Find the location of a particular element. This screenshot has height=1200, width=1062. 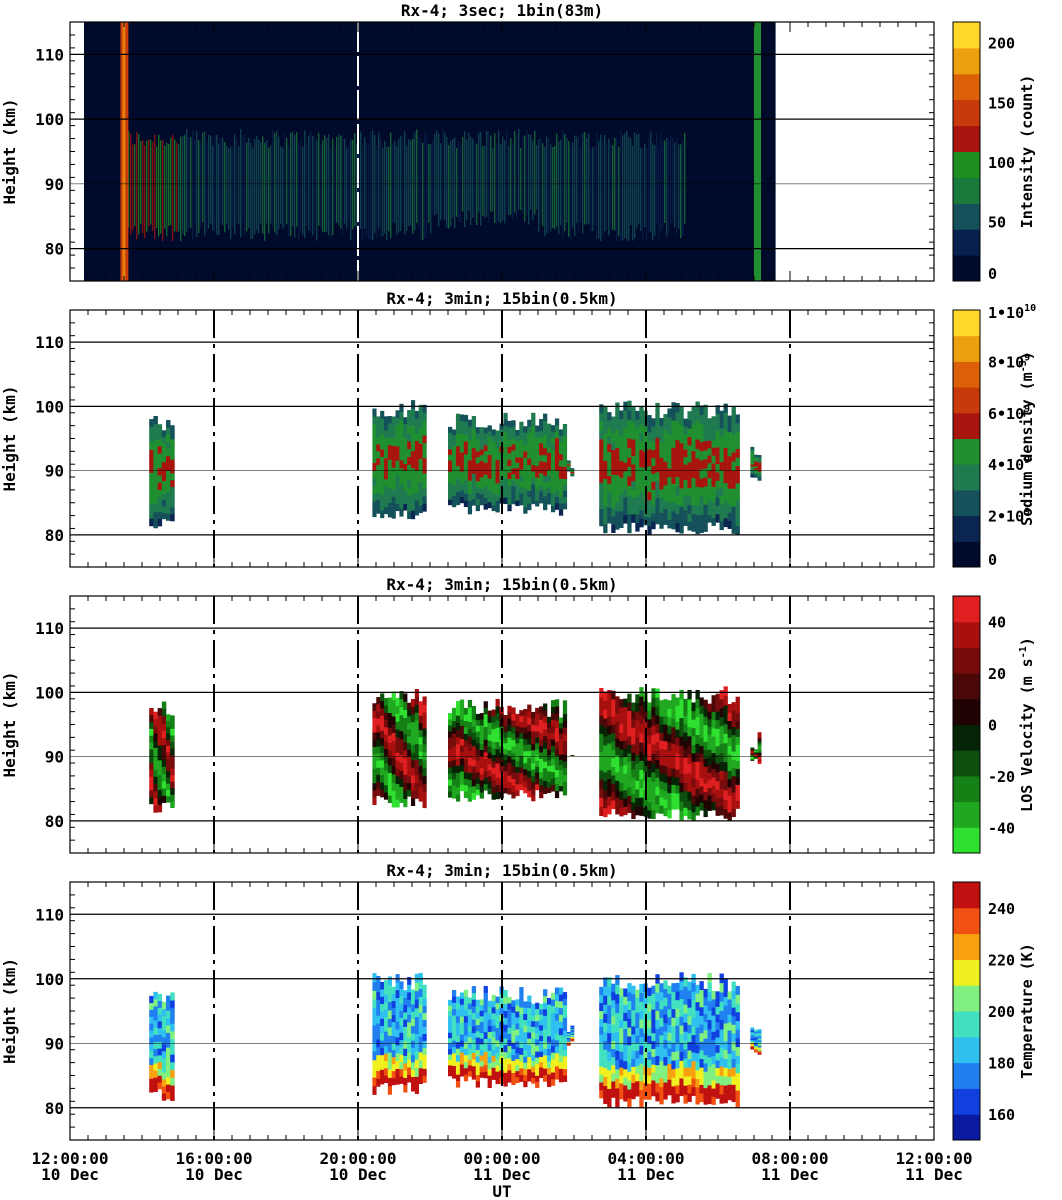

colorbar-frame is located at coordinates (966, 1011).